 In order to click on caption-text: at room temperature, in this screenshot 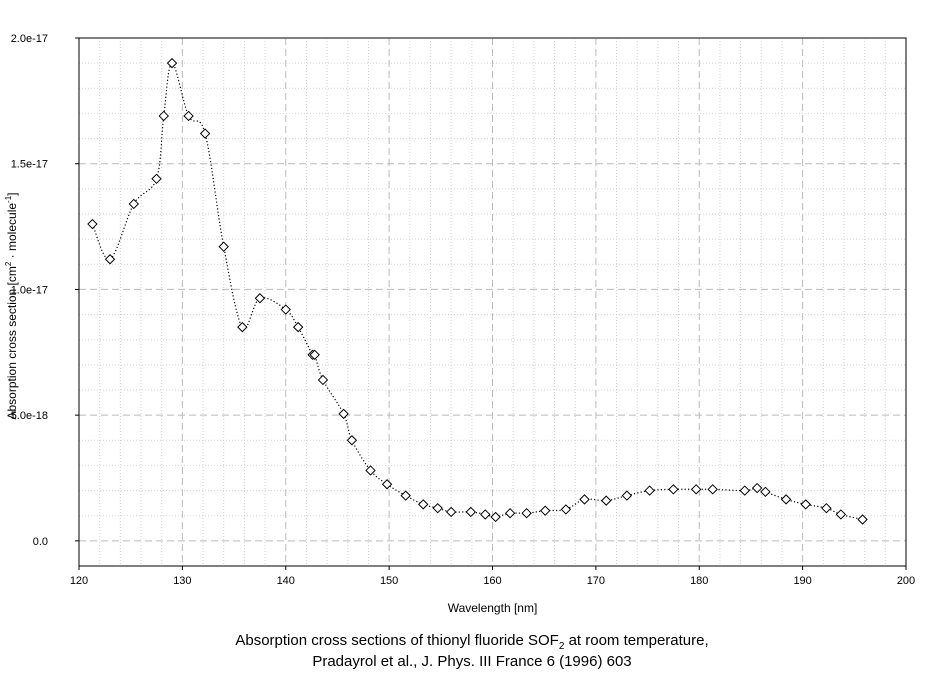, I will do `click(636, 640)`.